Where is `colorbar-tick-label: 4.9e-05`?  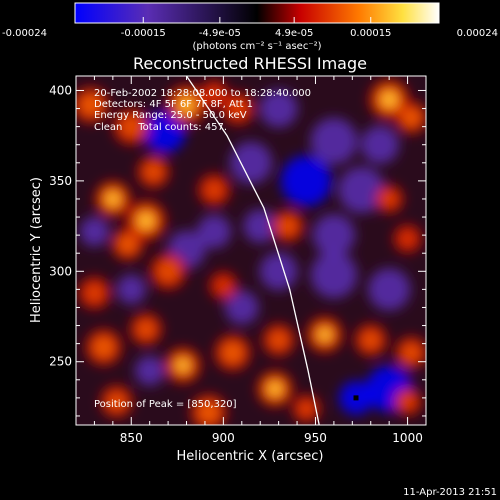 colorbar-tick-label: 4.9e-05 is located at coordinates (294, 33).